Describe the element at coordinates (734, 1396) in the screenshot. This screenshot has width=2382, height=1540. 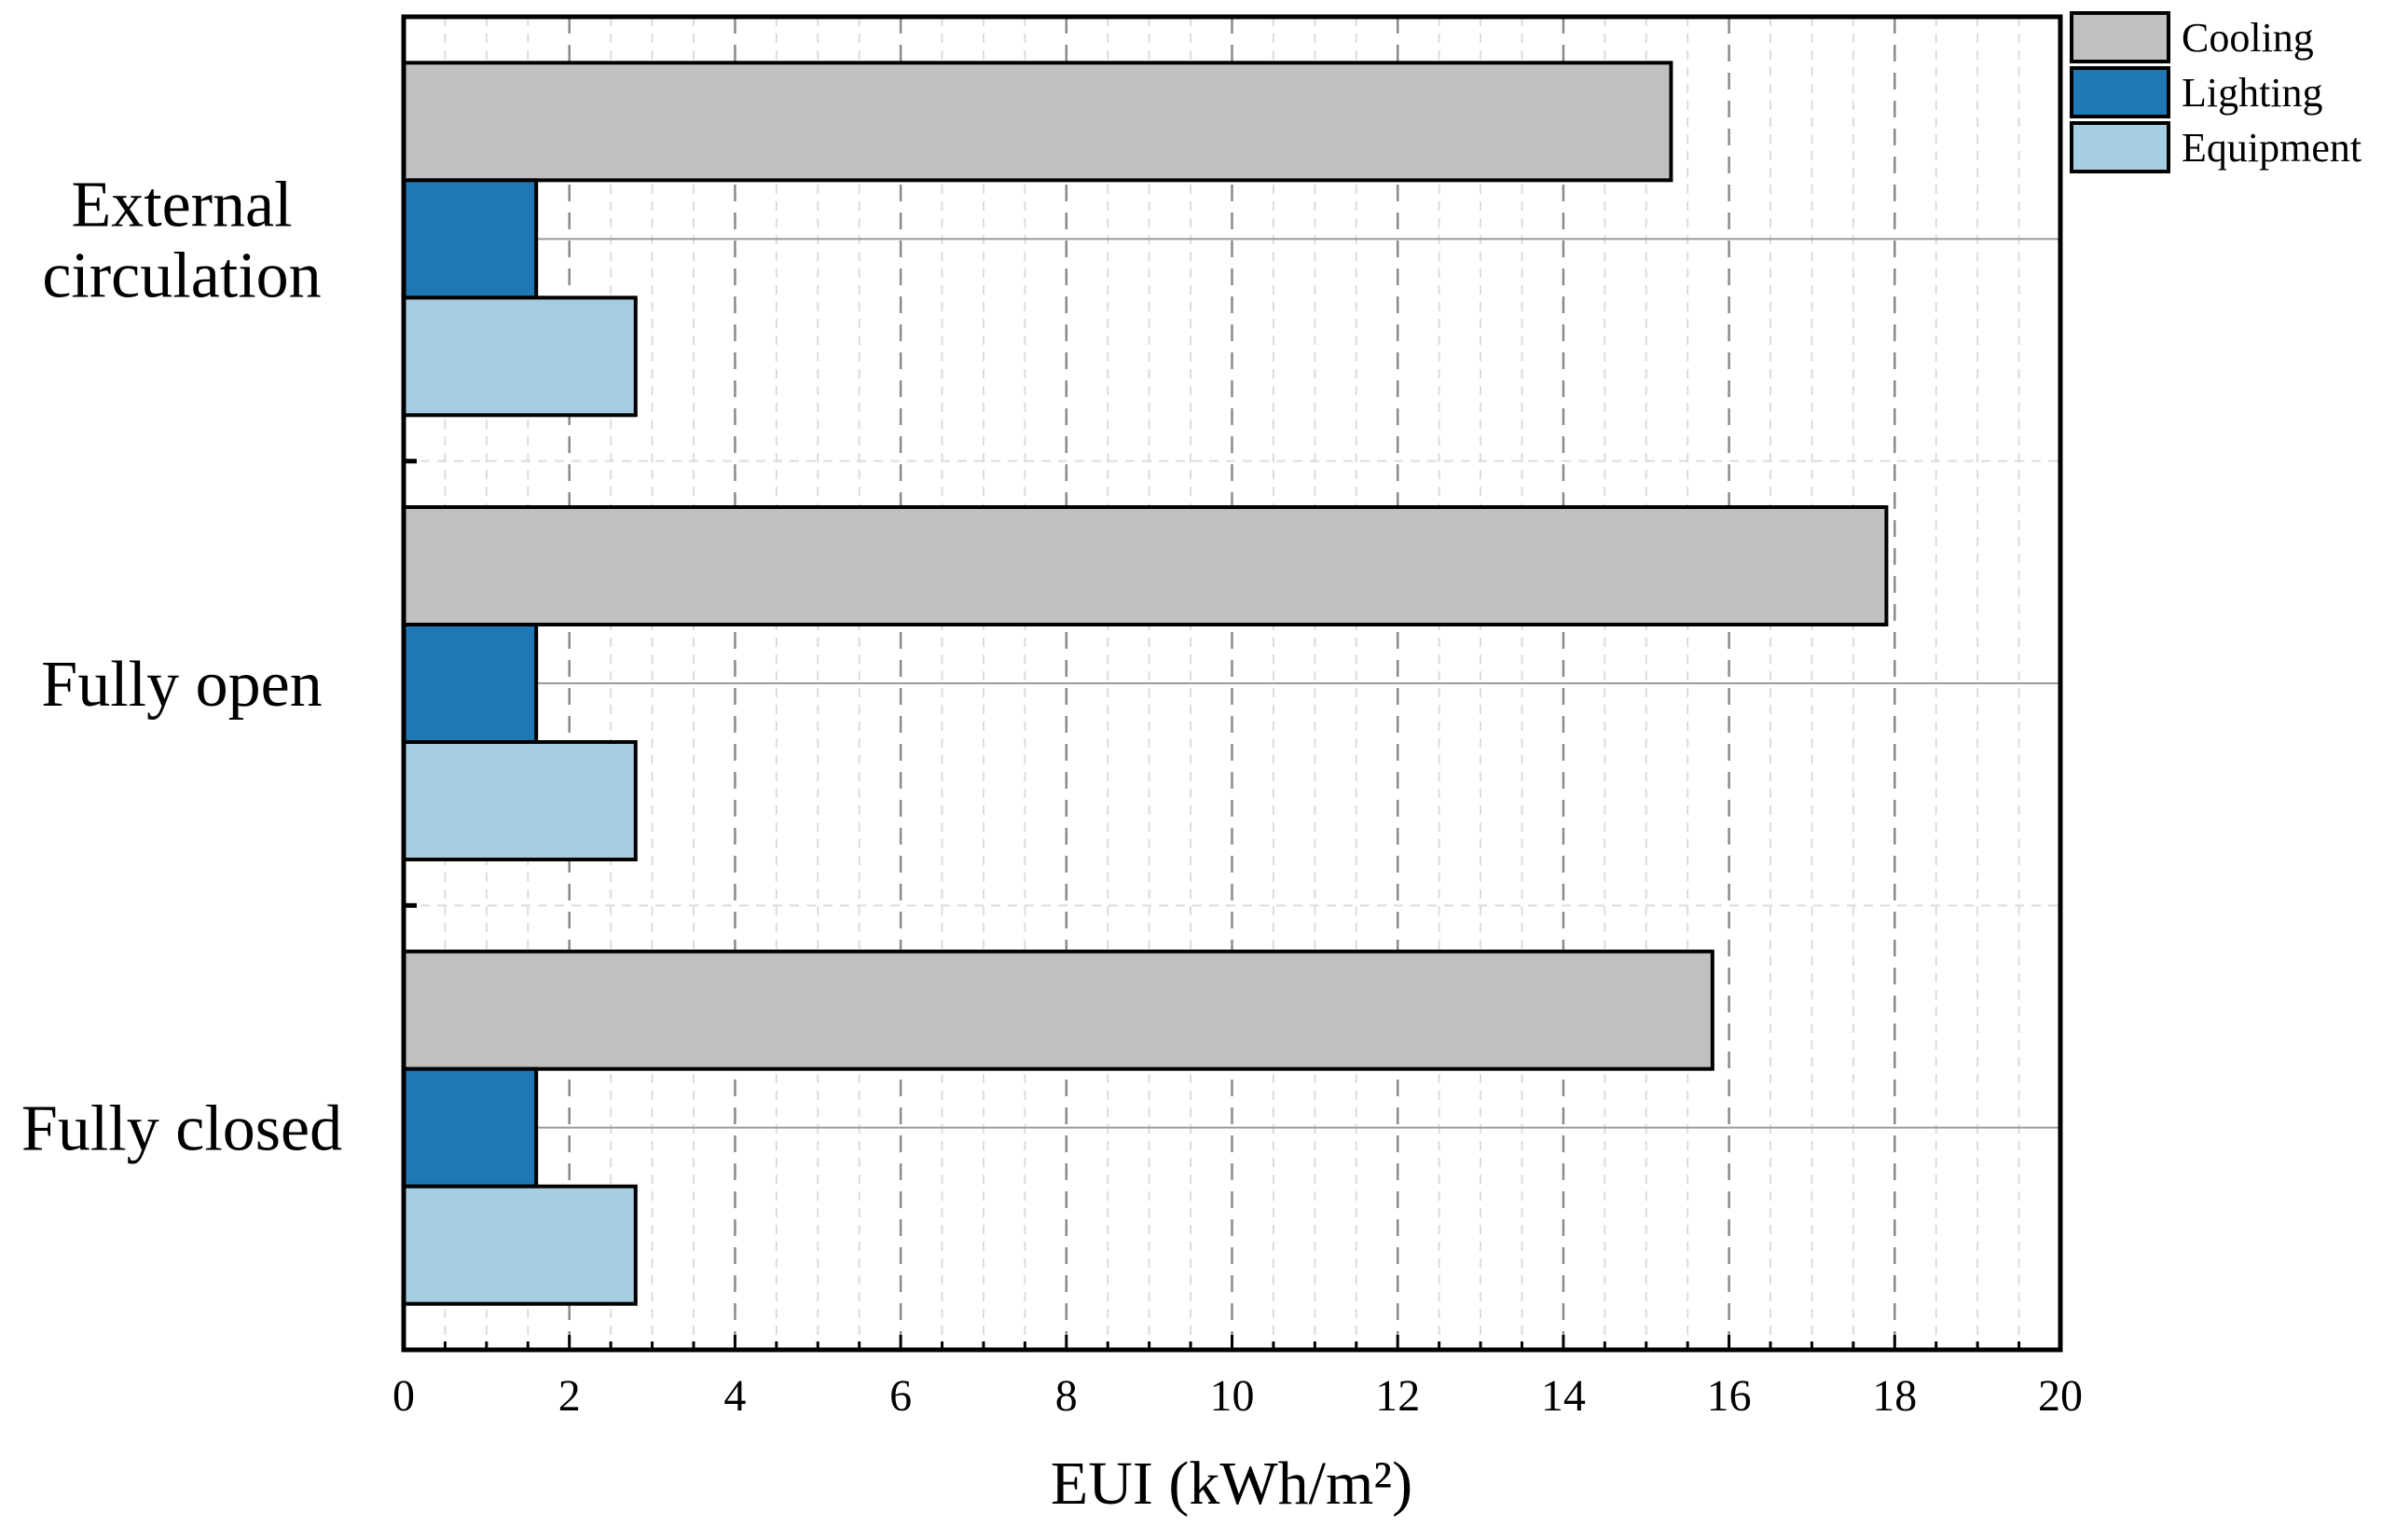
I see `x-tick-label: 4` at that location.